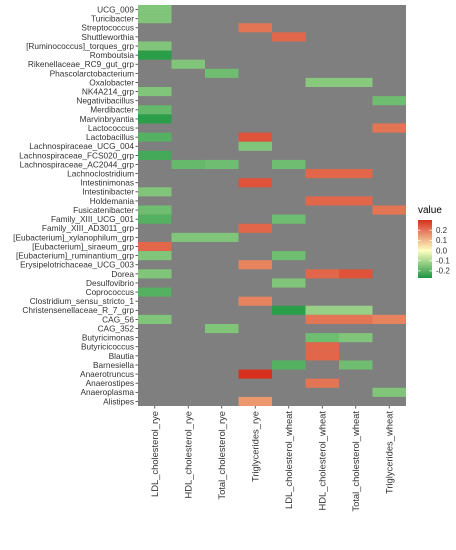  What do you see at coordinates (443, 271) in the screenshot?
I see `legend-tick-label: -0.2` at bounding box center [443, 271].